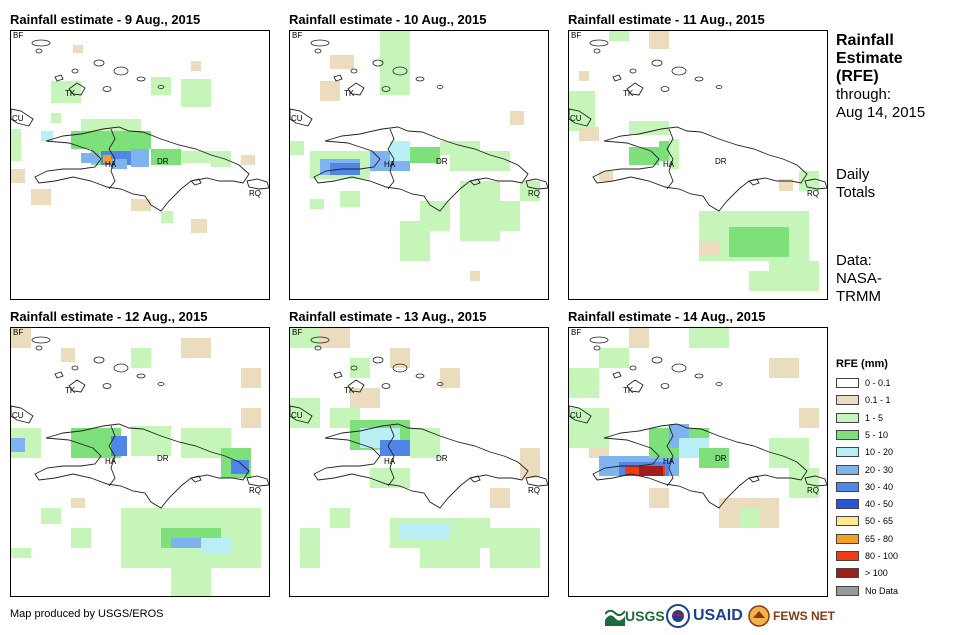  Describe the element at coordinates (140, 165) in the screenshot. I see `map-aug09: BF TK CU HA DR RQ` at that location.